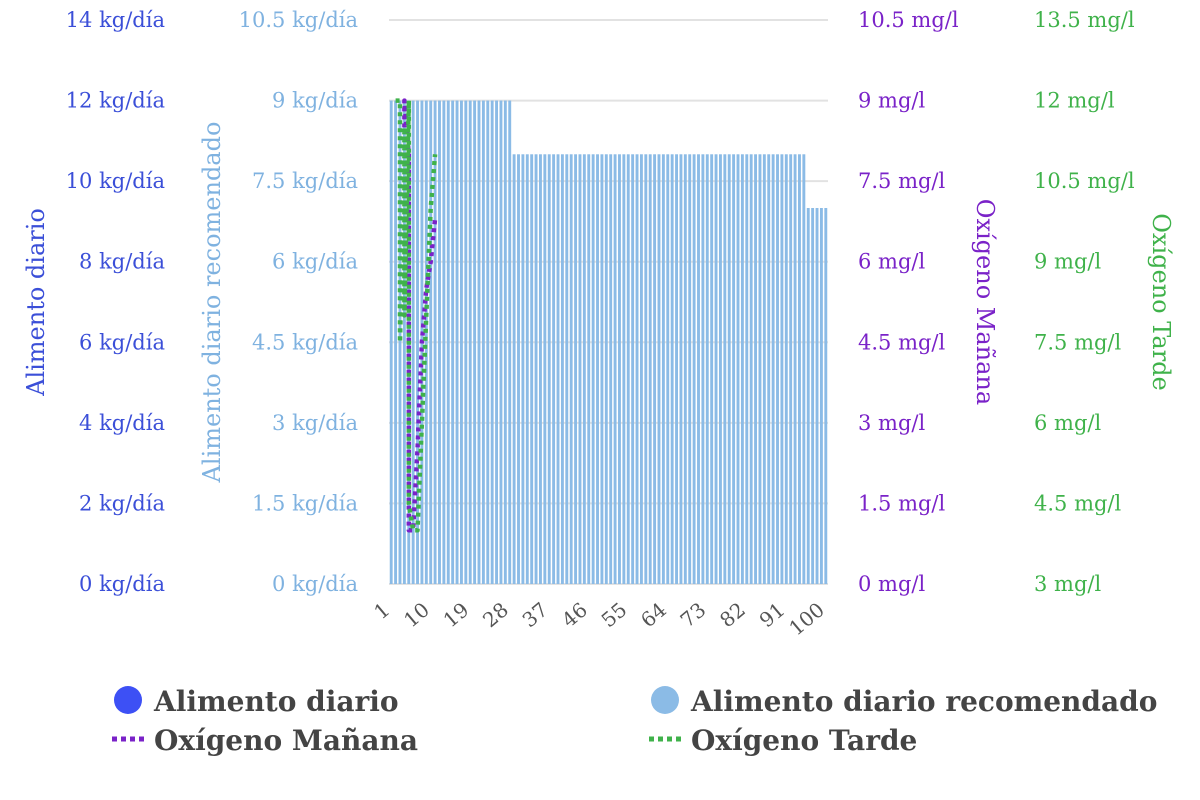  Describe the element at coordinates (298, 20) in the screenshot. I see `tick-label-y2: 10.5 kg/día` at that location.